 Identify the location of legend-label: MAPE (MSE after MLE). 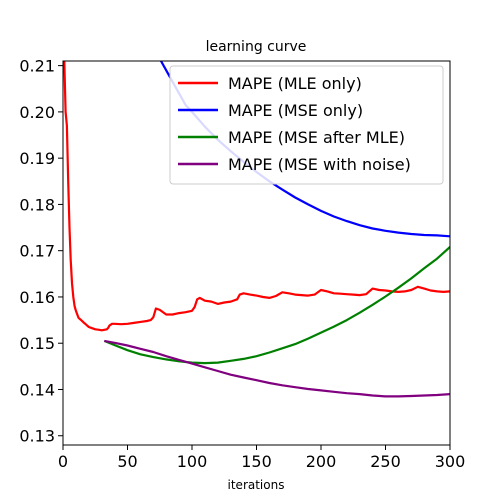
(316, 137).